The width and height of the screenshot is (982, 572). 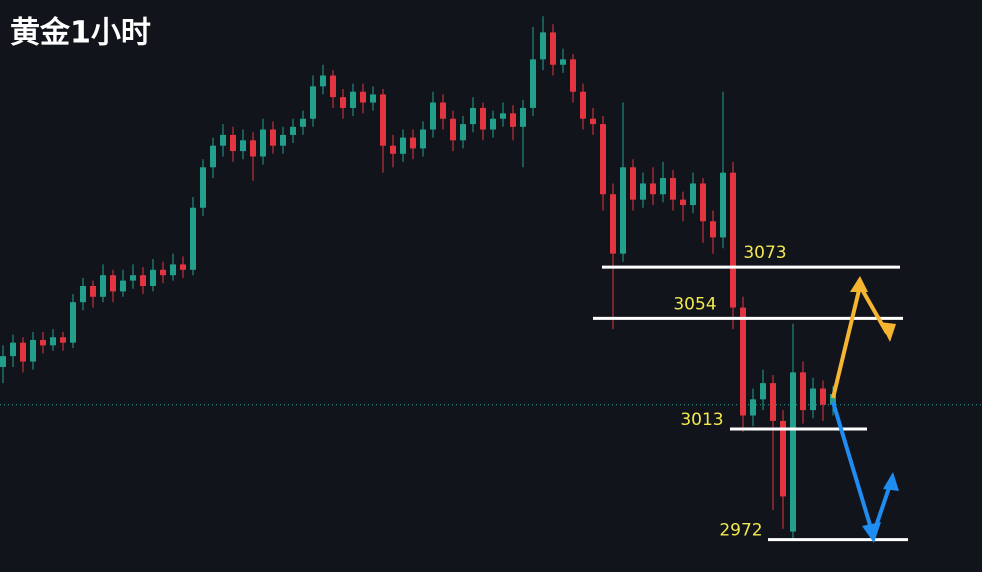 I want to click on arrows, so click(x=865, y=409).